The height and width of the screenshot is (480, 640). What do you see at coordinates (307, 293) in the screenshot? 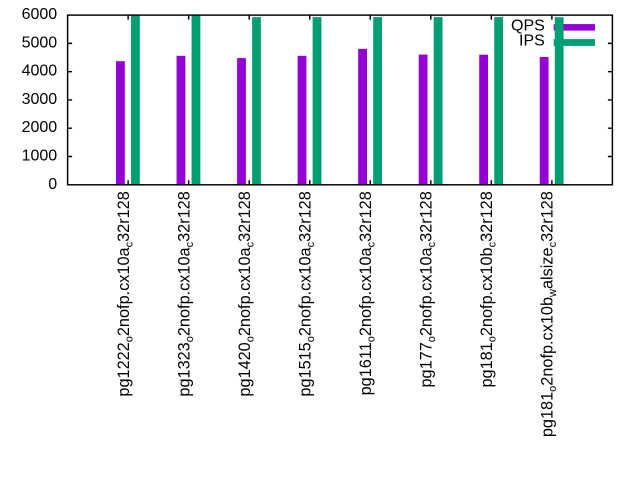
I see `svg-text: pg1515o2nofp.cx10ac32r128` at bounding box center [307, 293].